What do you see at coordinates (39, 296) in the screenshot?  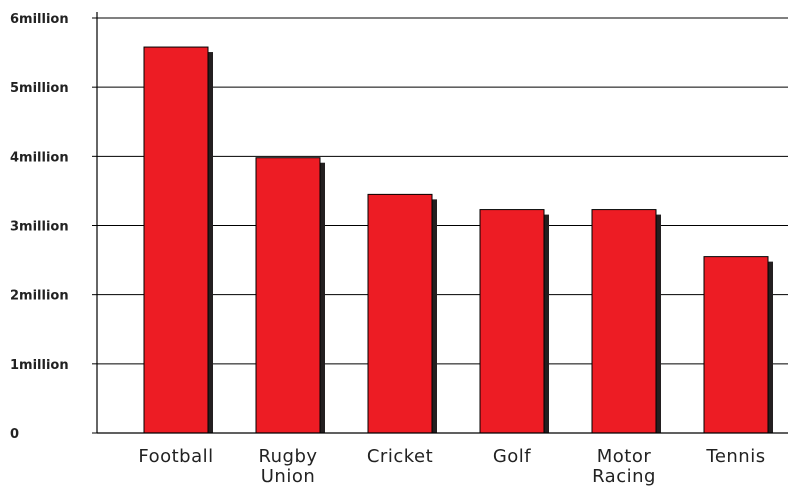 I see `y-tick-label: 2million` at bounding box center [39, 296].